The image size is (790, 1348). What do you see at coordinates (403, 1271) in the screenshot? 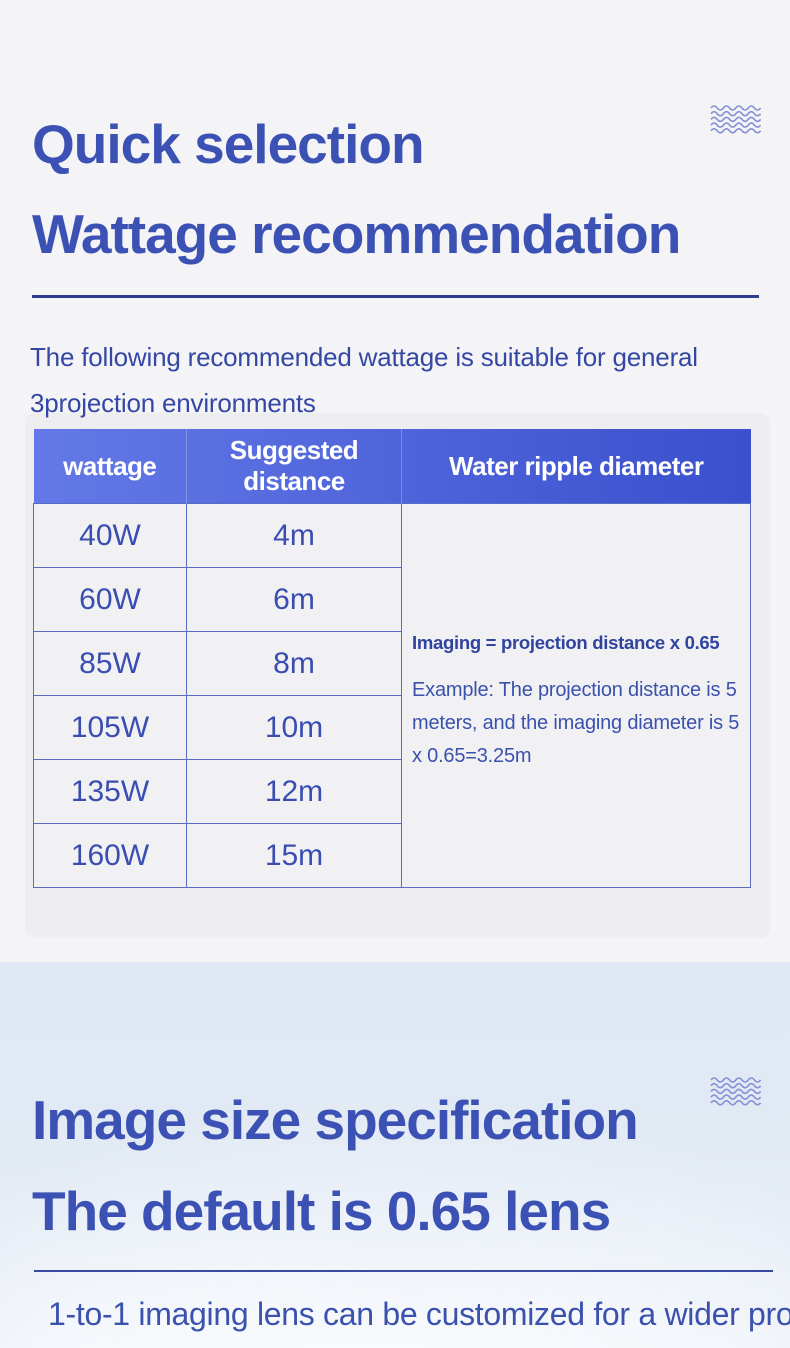
I see `section2-divider` at bounding box center [403, 1271].